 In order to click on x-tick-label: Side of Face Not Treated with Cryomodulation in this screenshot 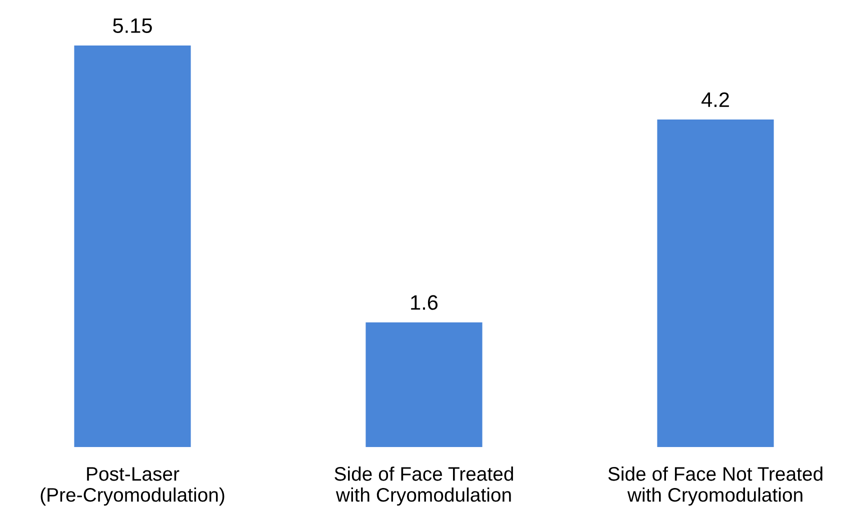, I will do `click(715, 486)`.